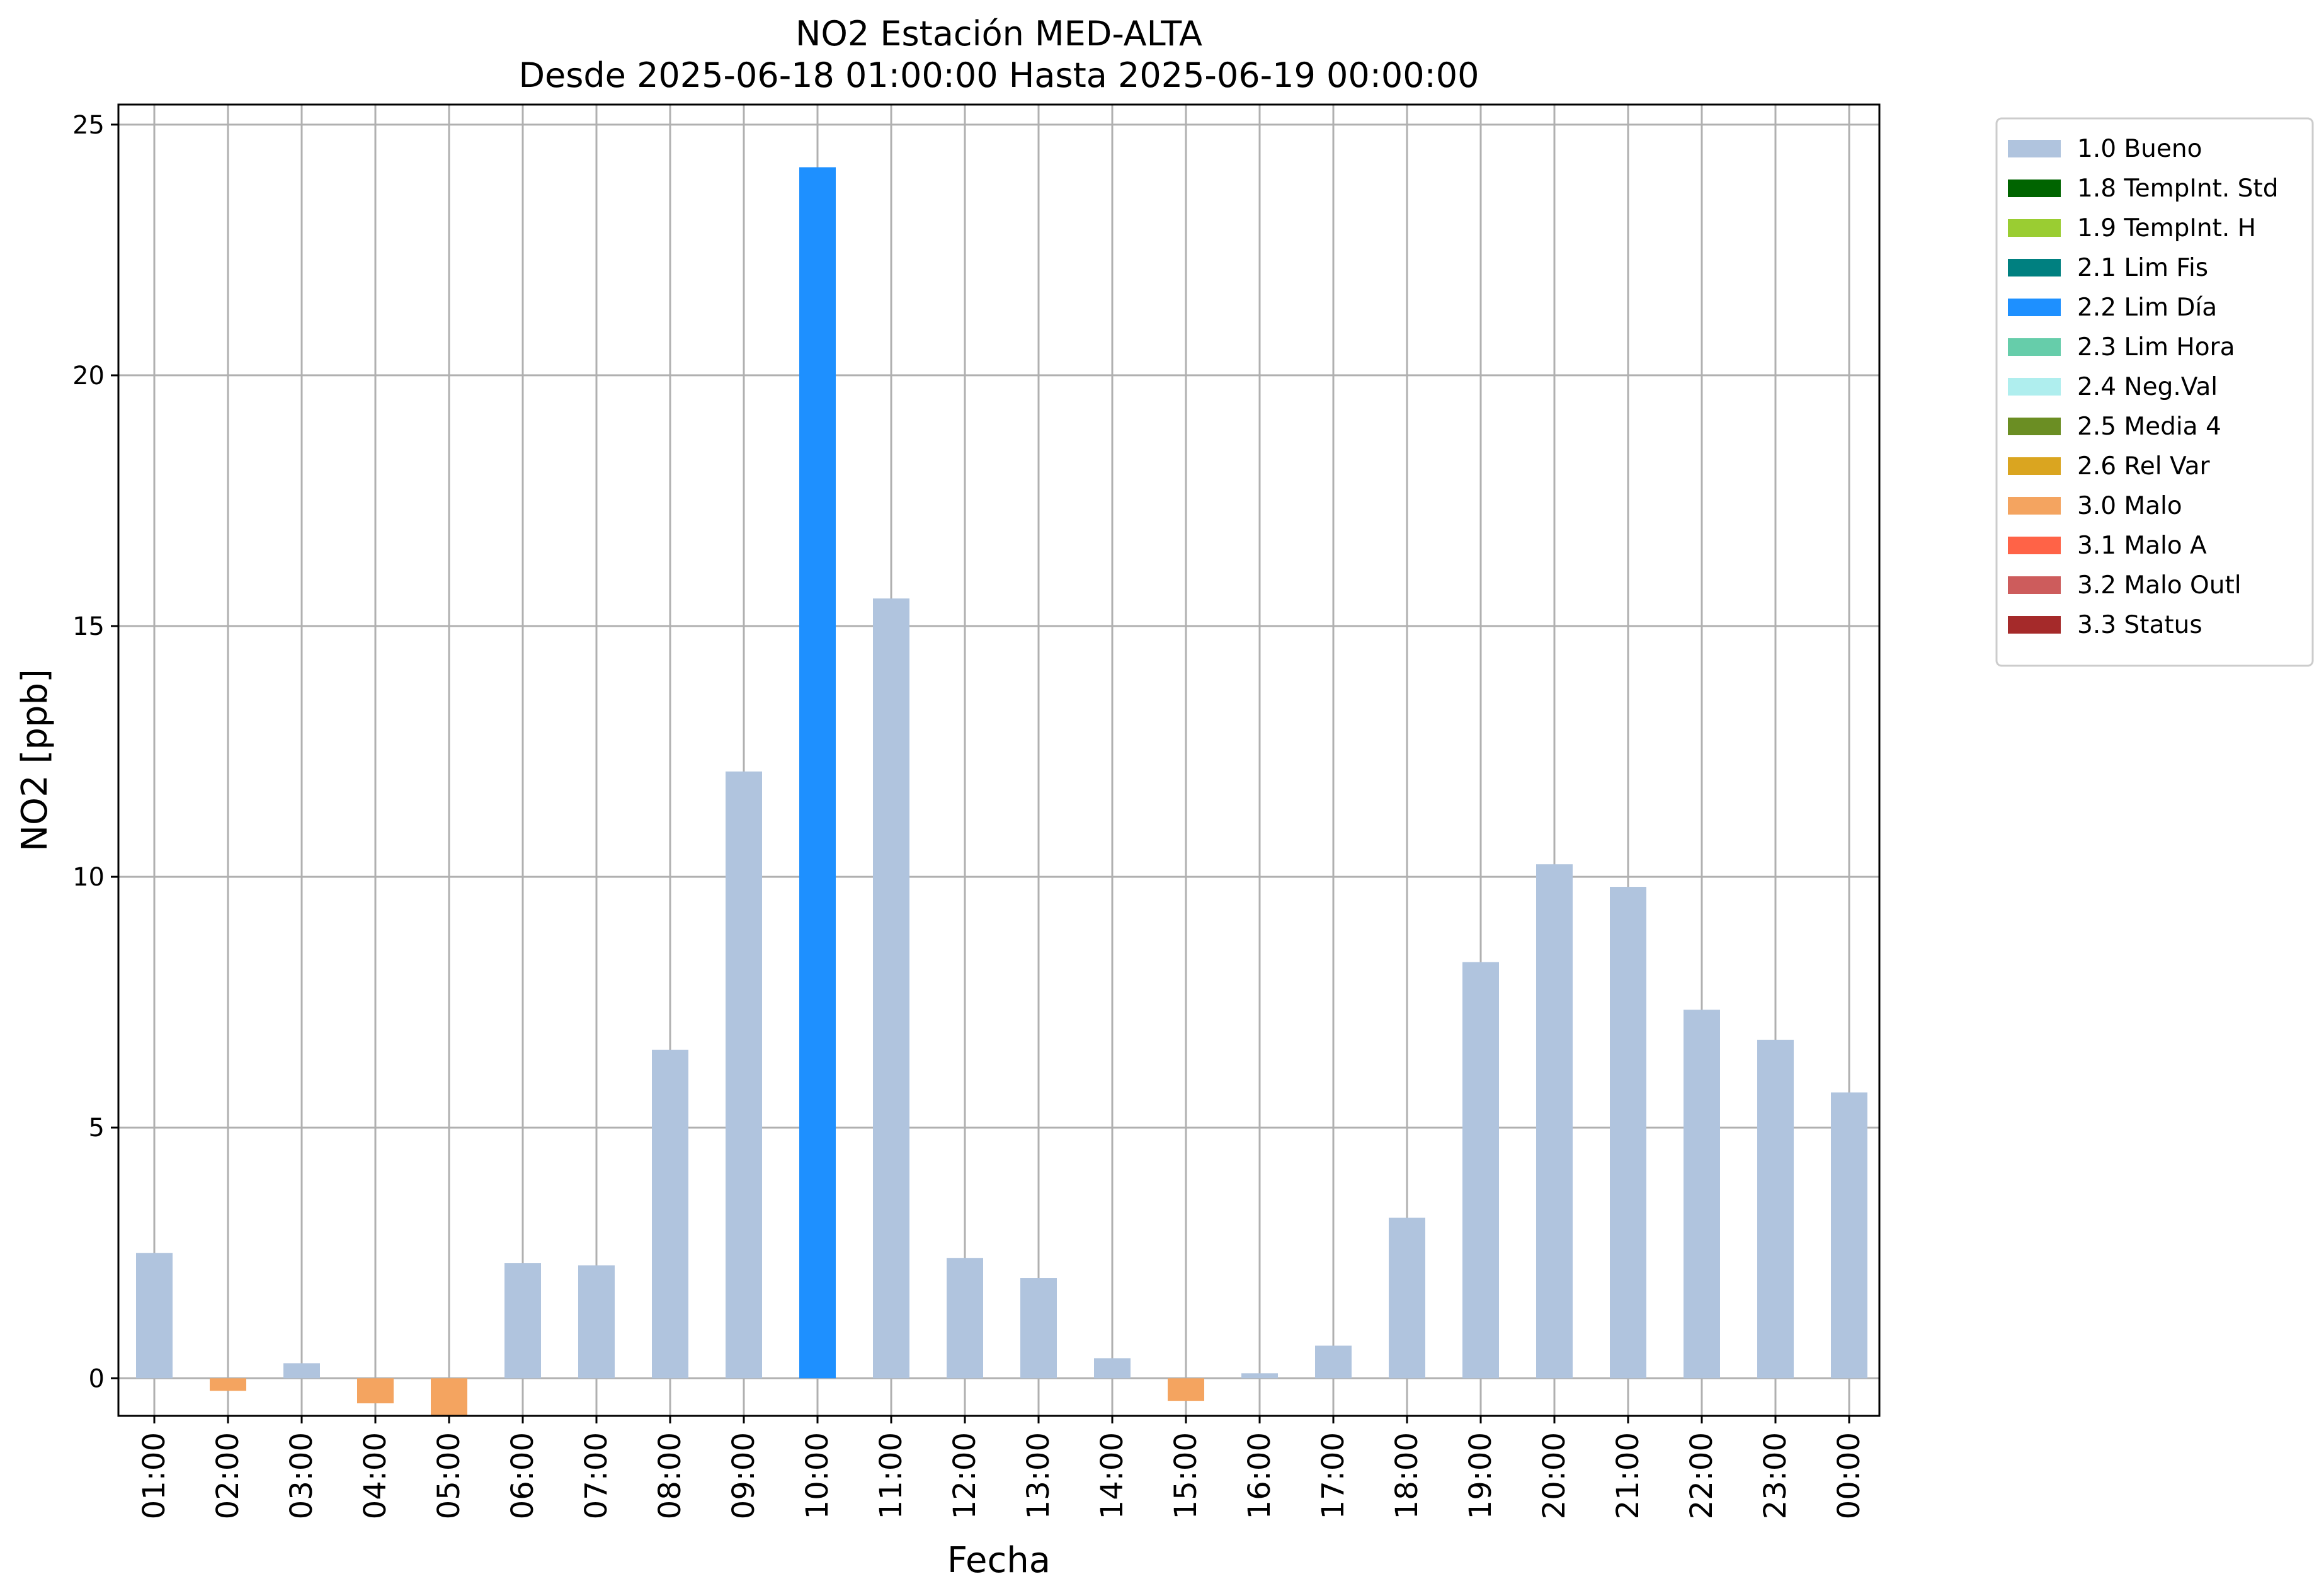  Describe the element at coordinates (965, 1475) in the screenshot. I see `x-tick-label: 12:00` at that location.